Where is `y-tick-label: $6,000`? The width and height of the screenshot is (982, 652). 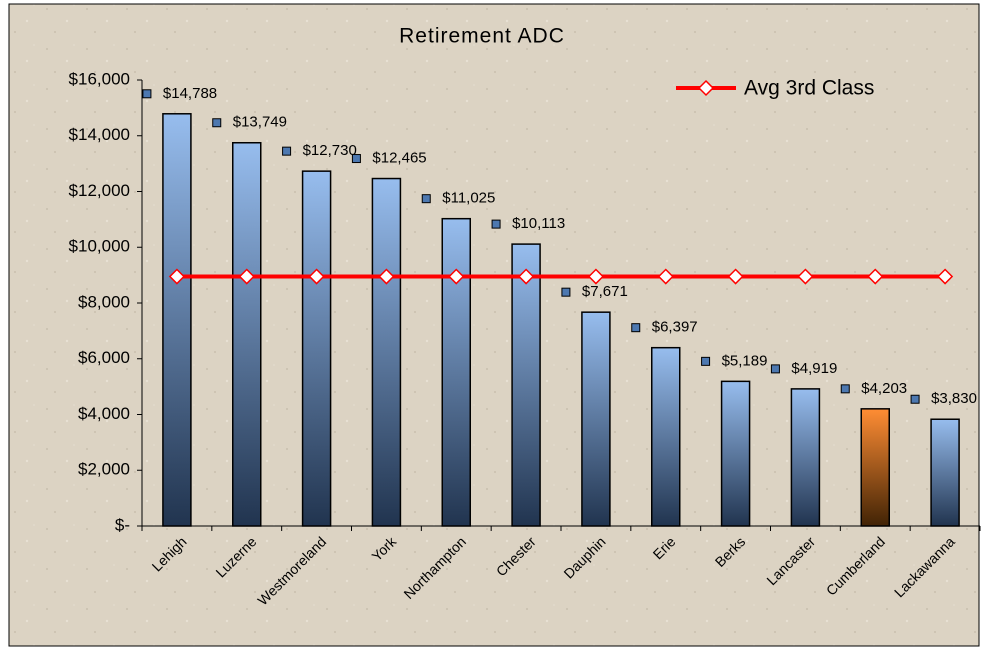 y-tick-label: $6,000 is located at coordinates (104, 357).